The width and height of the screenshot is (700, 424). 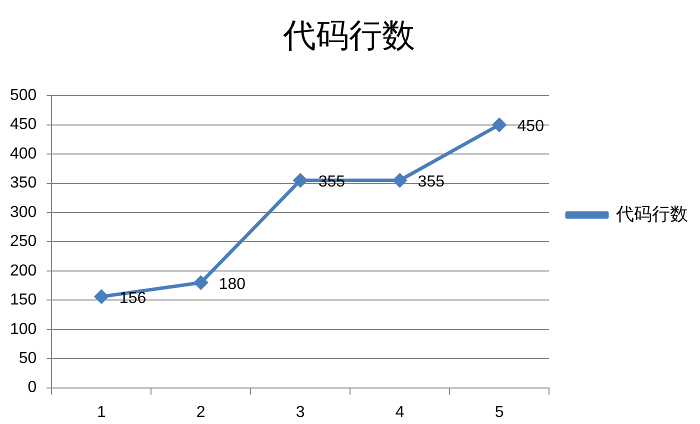 I want to click on y-tick-label: 450, so click(x=23, y=125).